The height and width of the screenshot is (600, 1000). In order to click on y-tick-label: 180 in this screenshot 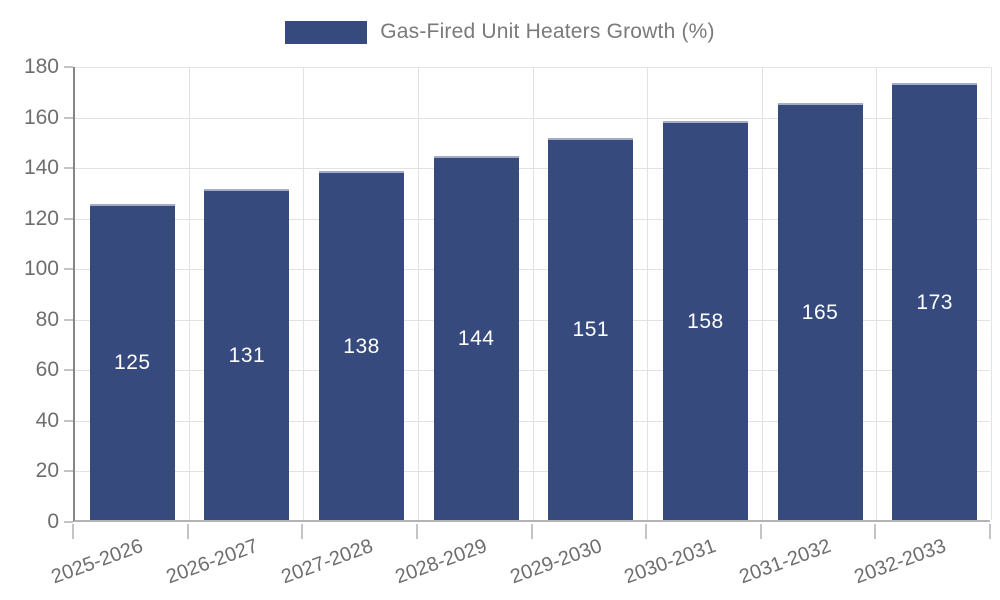, I will do `click(41, 66)`.